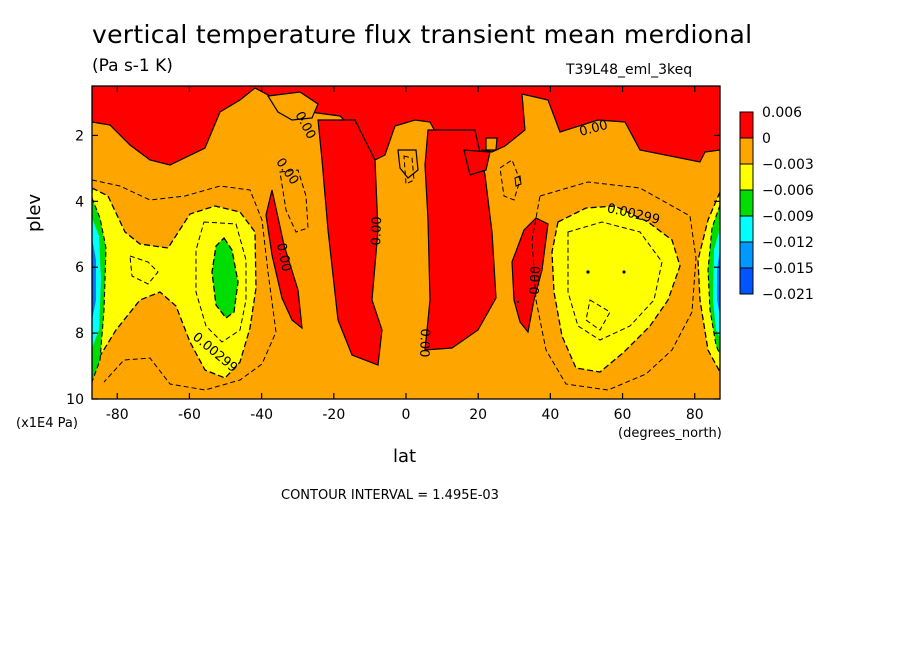 The width and height of the screenshot is (904, 654). What do you see at coordinates (550, 415) in the screenshot?
I see `x-tick-label-6: 40` at bounding box center [550, 415].